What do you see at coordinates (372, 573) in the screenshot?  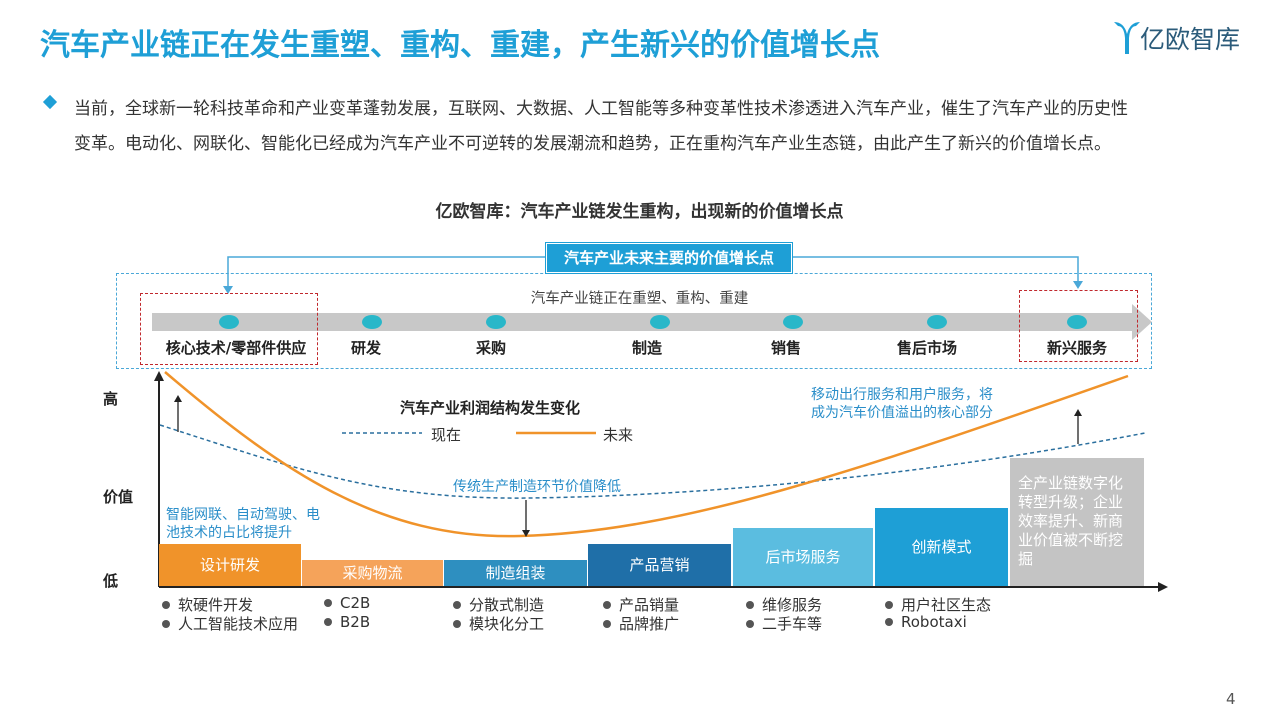 I see `bar-procurement: 采购物流` at bounding box center [372, 573].